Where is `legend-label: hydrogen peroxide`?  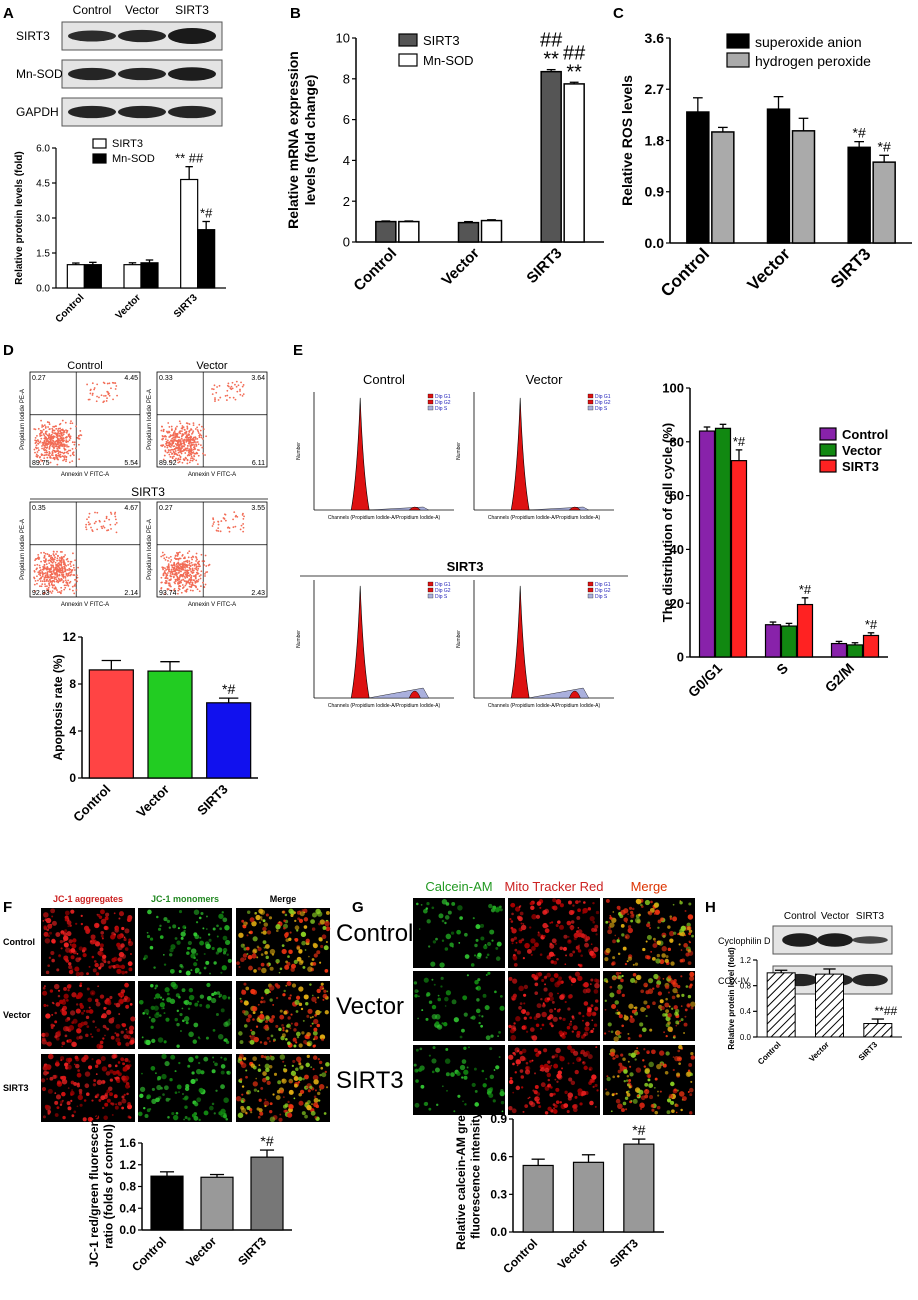
legend-label: hydrogen peroxide is located at coordinates (813, 61).